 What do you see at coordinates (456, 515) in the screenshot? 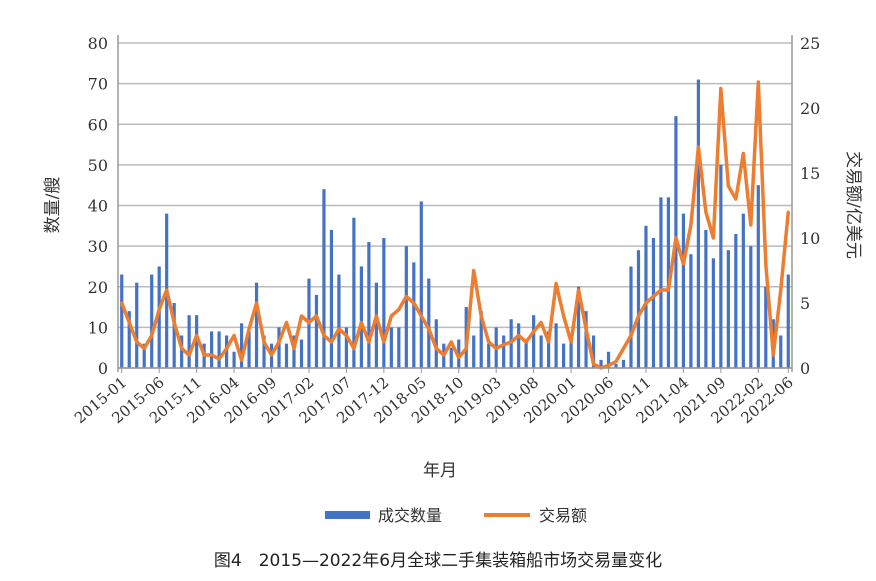
I see `legend: 成交数量 交易额` at bounding box center [456, 515].